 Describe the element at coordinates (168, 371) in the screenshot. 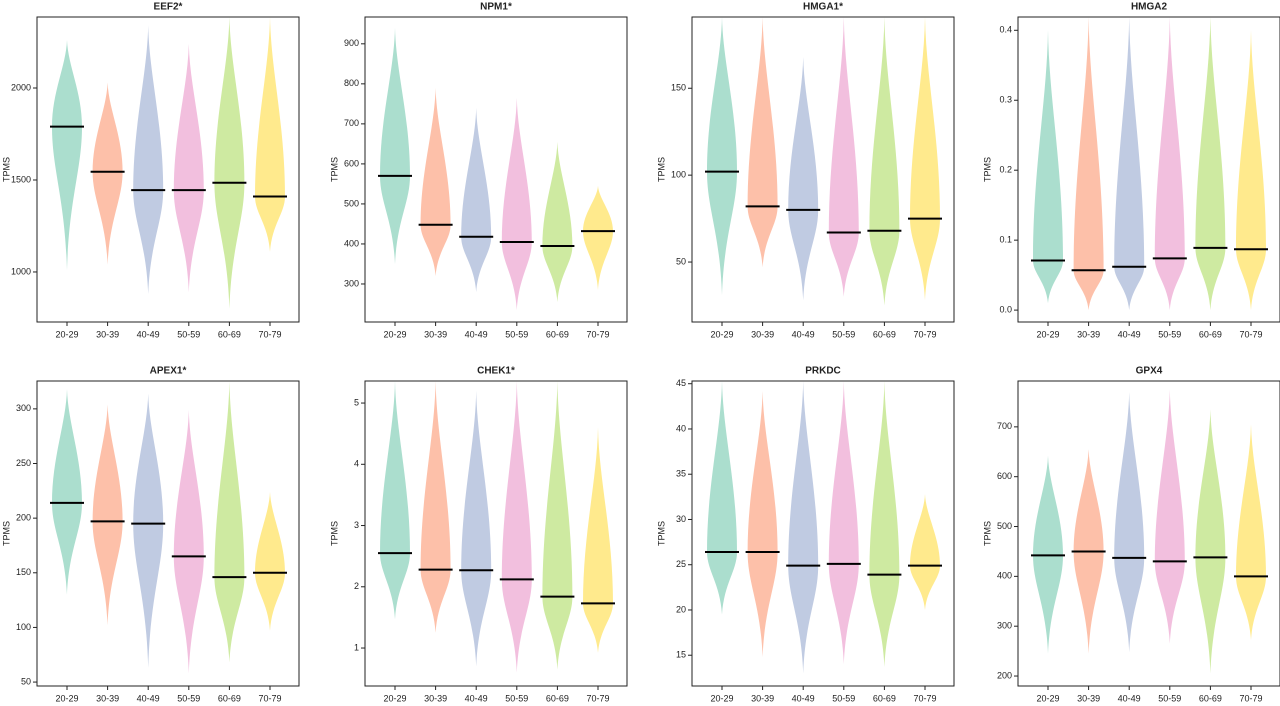

I see `chart-title: APEX1*` at that location.